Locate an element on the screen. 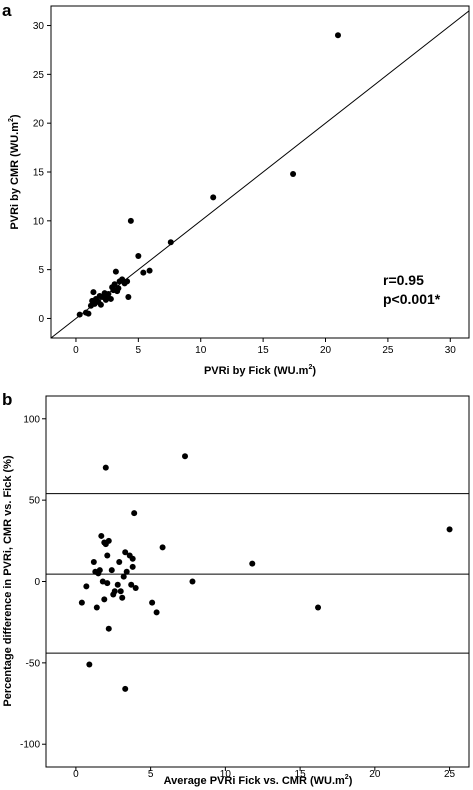 Image resolution: width=473 pixels, height=790 pixels. panel-b-y-tick-label: -100 is located at coordinates (30, 745).